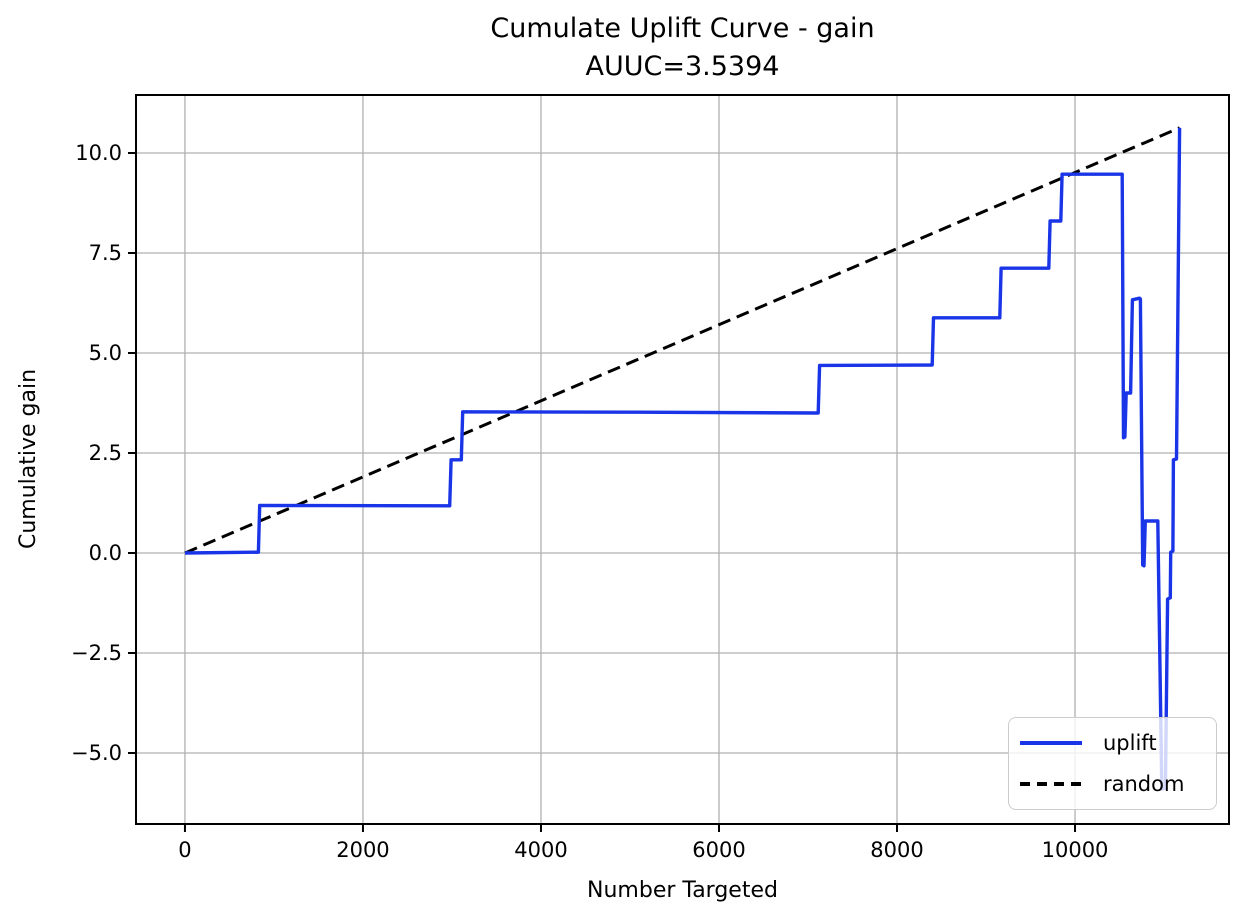 Image resolution: width=1246 pixels, height=924 pixels. What do you see at coordinates (96, 753) in the screenshot?
I see `y-tick-label: −5.0` at bounding box center [96, 753].